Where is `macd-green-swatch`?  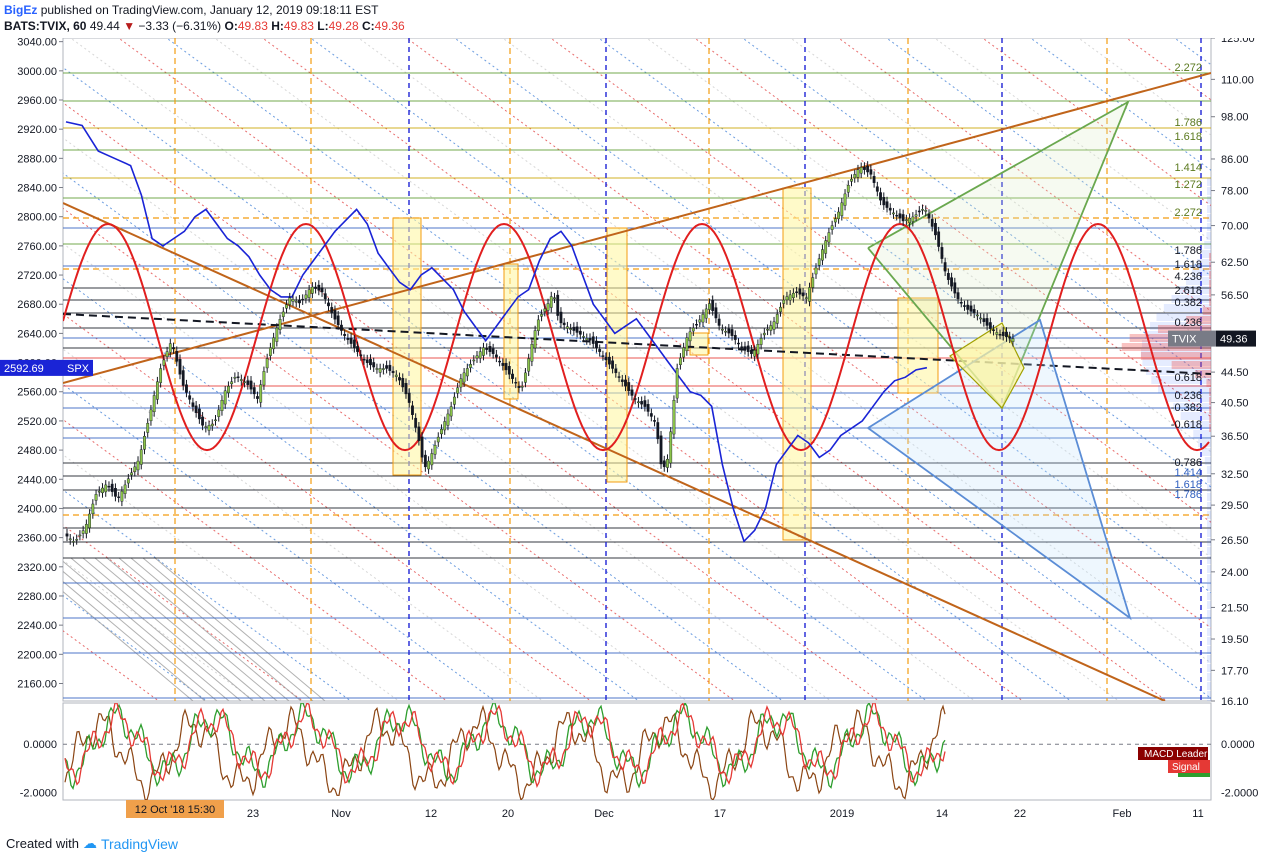
macd-green-swatch is located at coordinates (1194, 775).